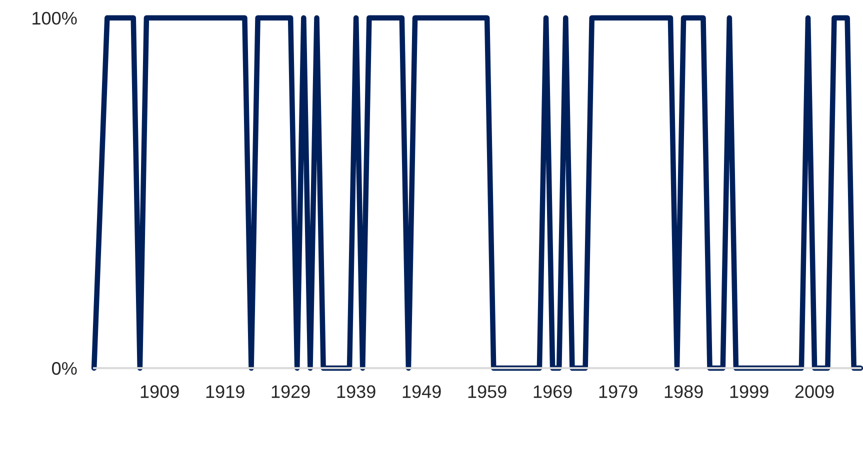  I want to click on x-tick-label: 1909, so click(159, 391).